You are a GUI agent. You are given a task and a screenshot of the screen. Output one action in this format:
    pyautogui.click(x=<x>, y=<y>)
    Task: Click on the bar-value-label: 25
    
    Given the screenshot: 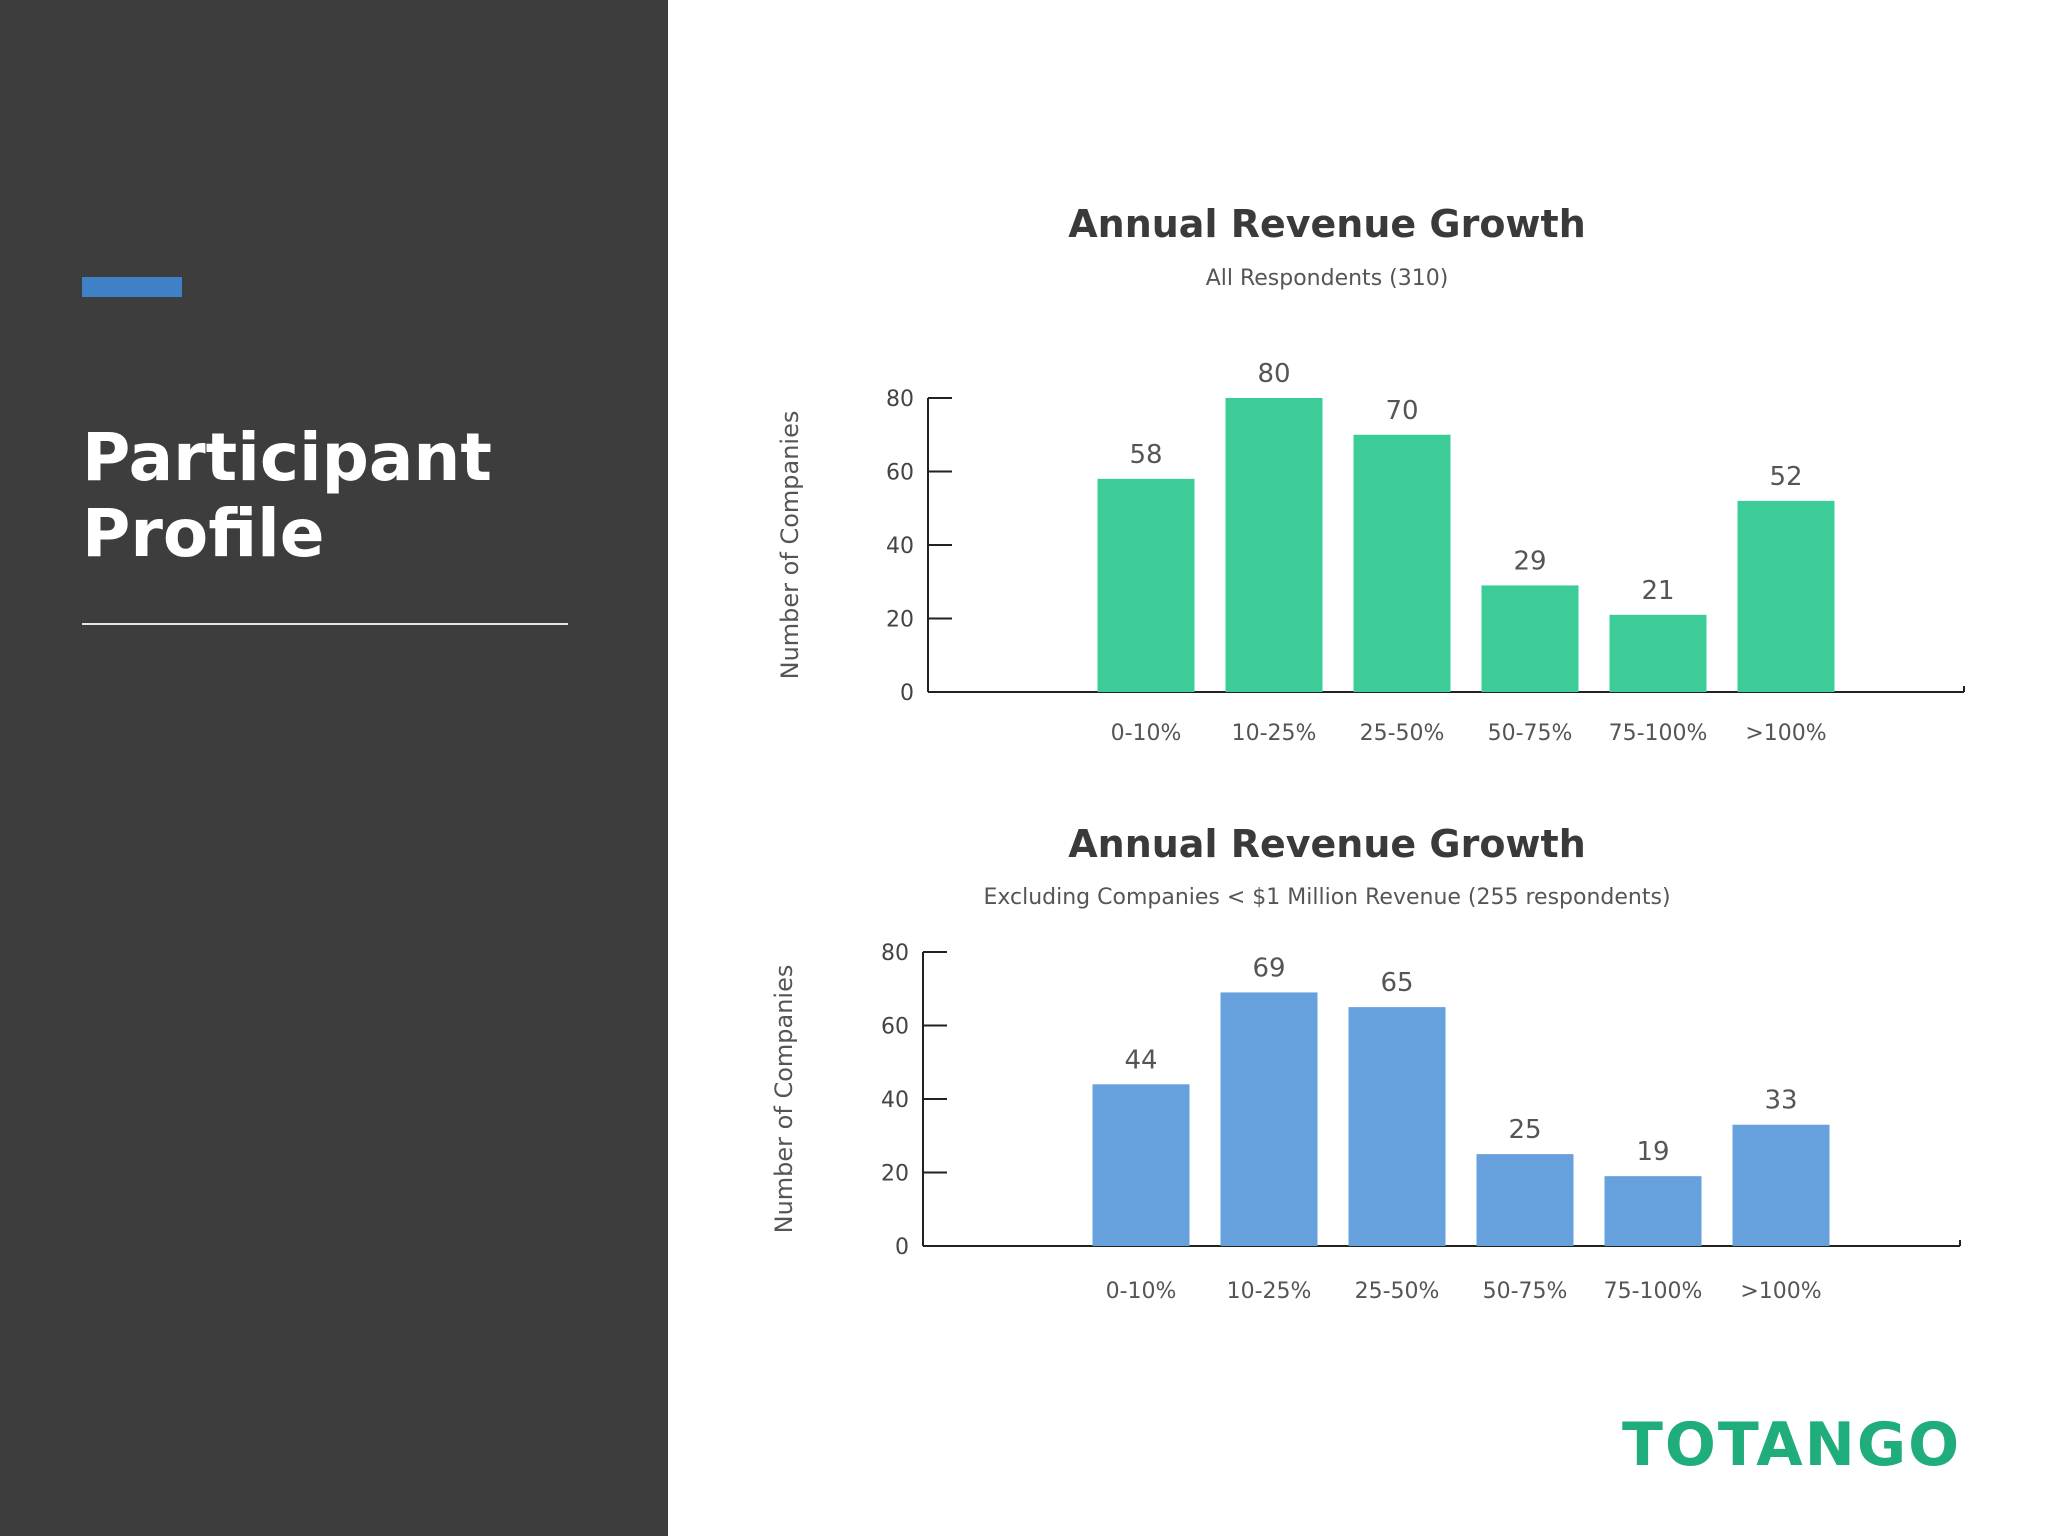 What is the action you would take?
    pyautogui.click(x=1524, y=1130)
    